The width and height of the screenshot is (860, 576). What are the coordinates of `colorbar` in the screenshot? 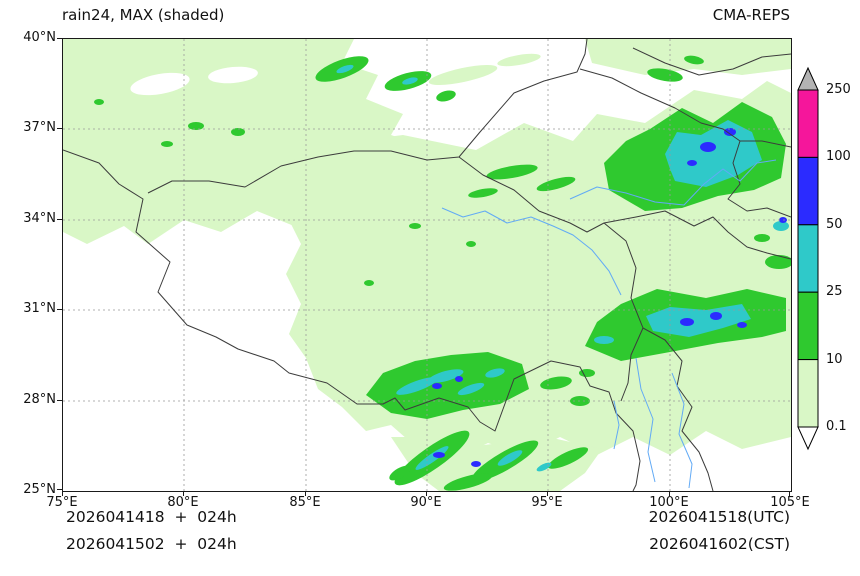 It's located at (808, 258).